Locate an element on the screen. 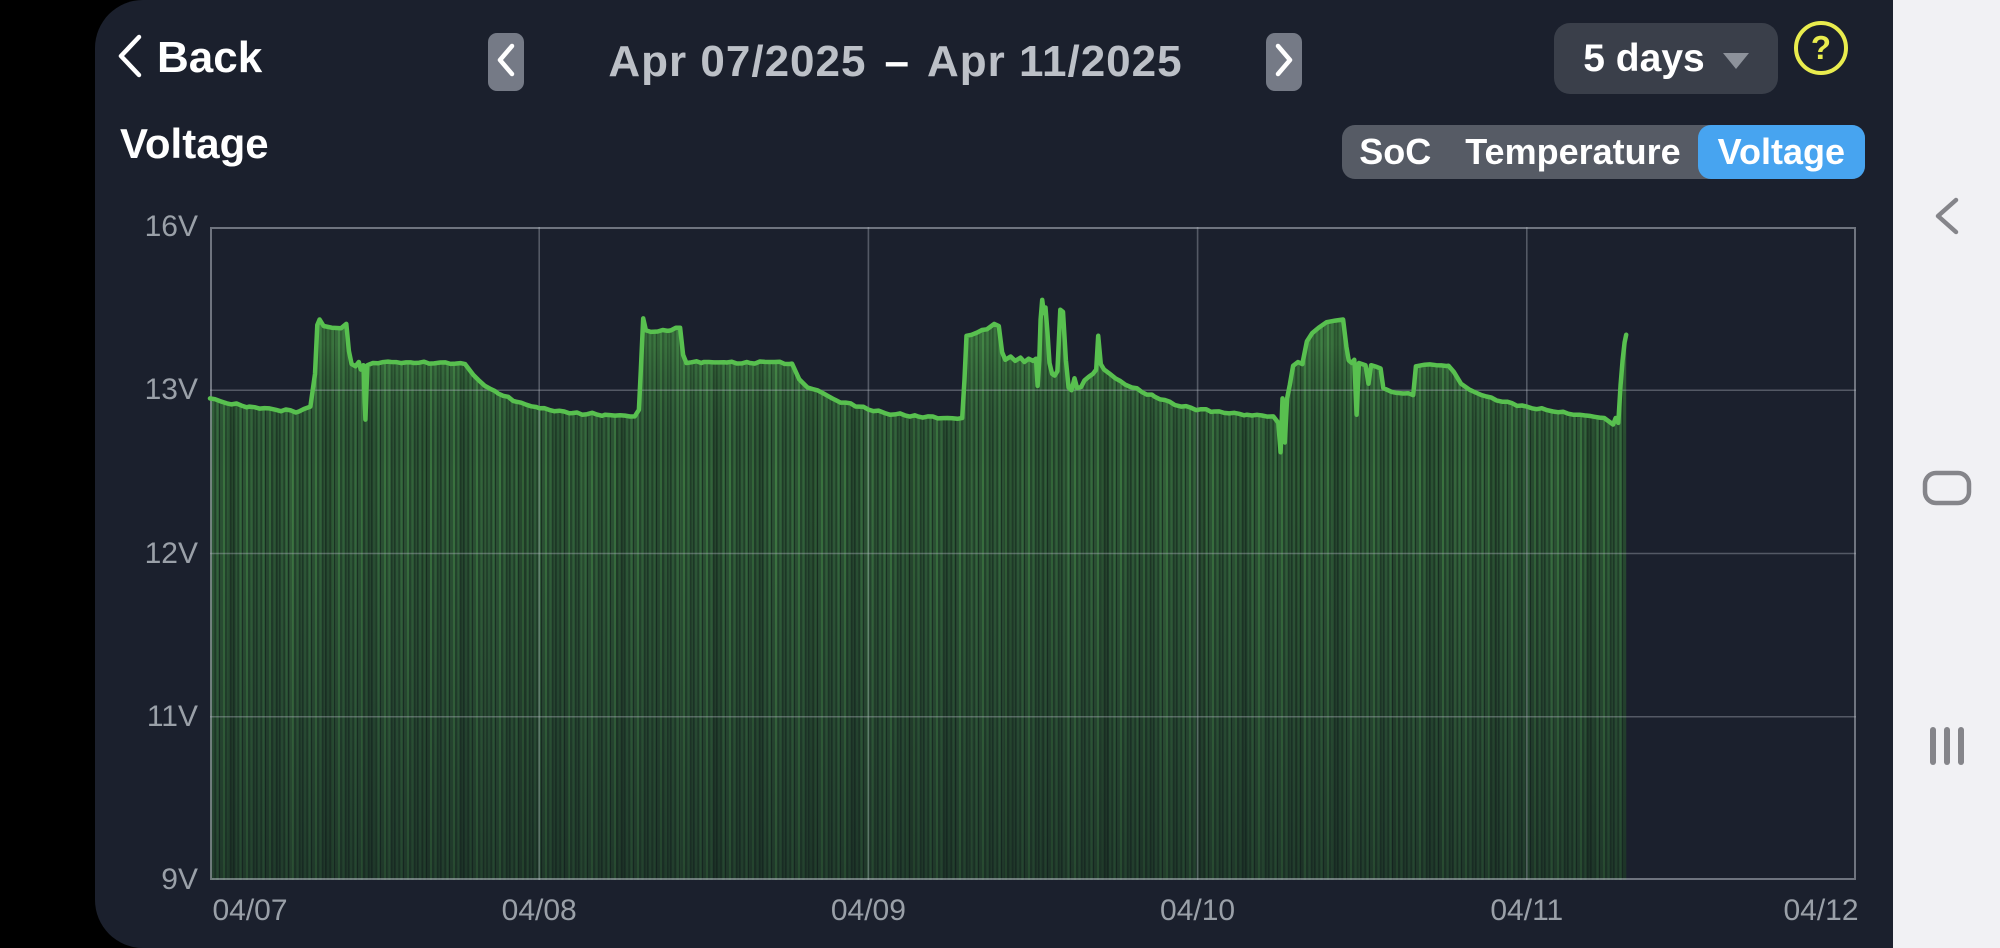  range-duration-select: 5 days is located at coordinates (1666, 58).